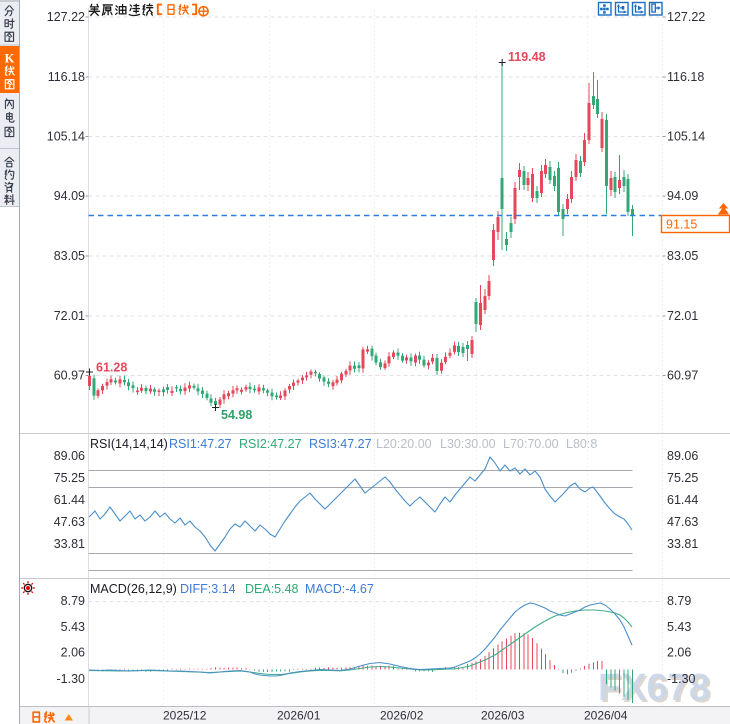 Image resolution: width=730 pixels, height=724 pixels. I want to click on svg-text: MACD(26,12,9), so click(133, 589).